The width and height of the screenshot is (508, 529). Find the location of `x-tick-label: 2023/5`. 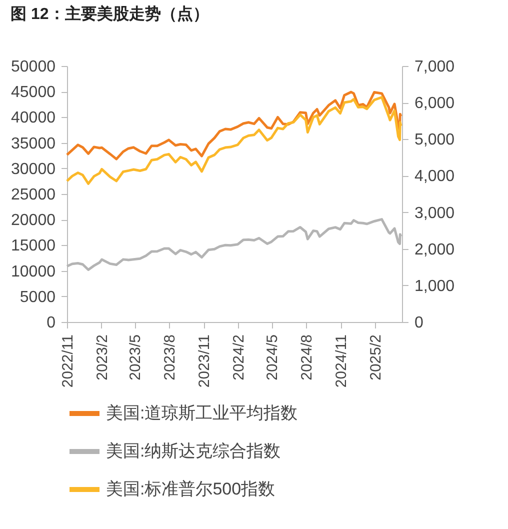

x-tick-label: 2023/5 is located at coordinates (135, 357).